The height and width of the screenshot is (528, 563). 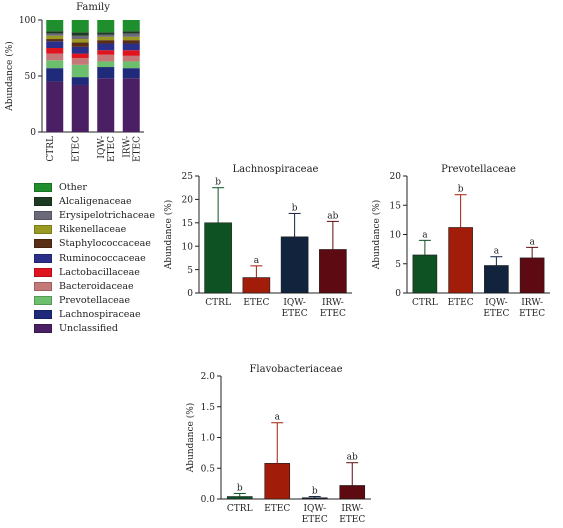 What do you see at coordinates (73, 187) in the screenshot?
I see `legend-label: Other` at bounding box center [73, 187].